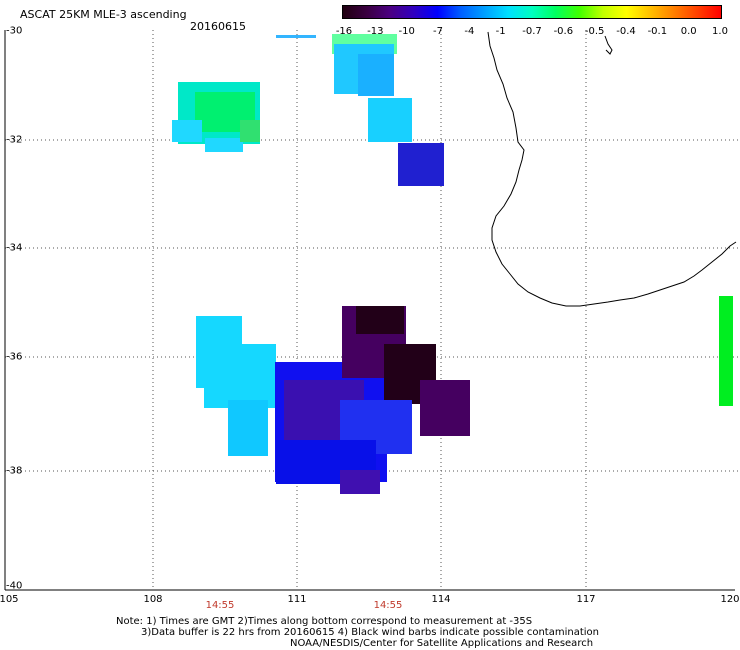 The image size is (740, 650). Describe the element at coordinates (730, 599) in the screenshot. I see `lon-label: 120` at that location.